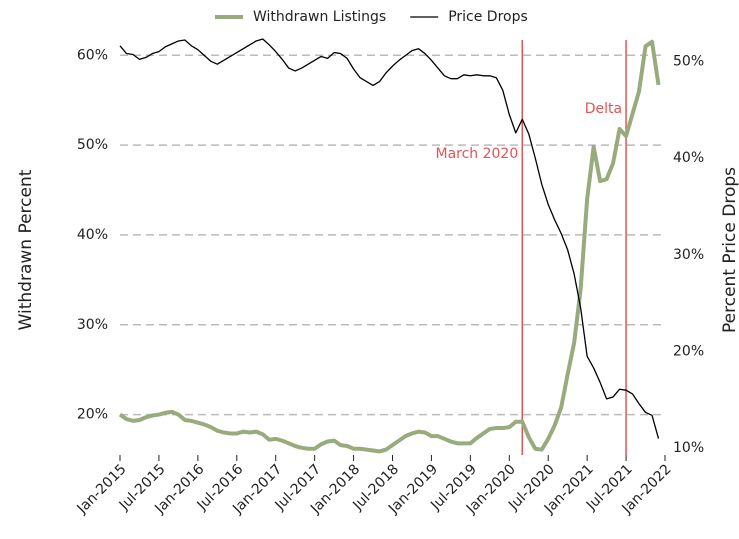 The width and height of the screenshot is (739, 539). I want to click on annotation-text: March 2020, so click(476, 154).